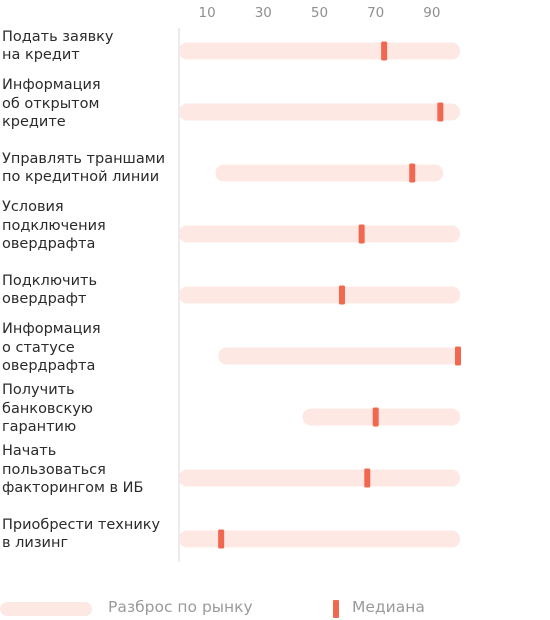 The width and height of the screenshot is (550, 620). I want to click on category-label: Условия подключения овердрафта, so click(54, 226).